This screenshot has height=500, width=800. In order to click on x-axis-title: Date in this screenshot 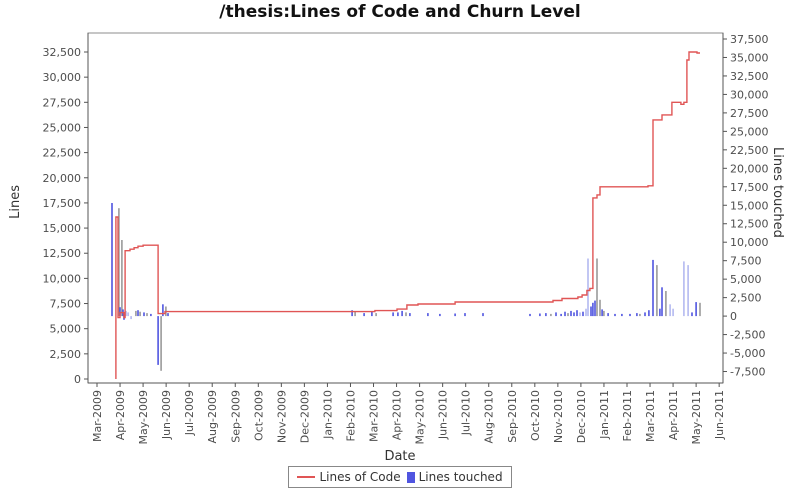, I will do `click(400, 456)`.